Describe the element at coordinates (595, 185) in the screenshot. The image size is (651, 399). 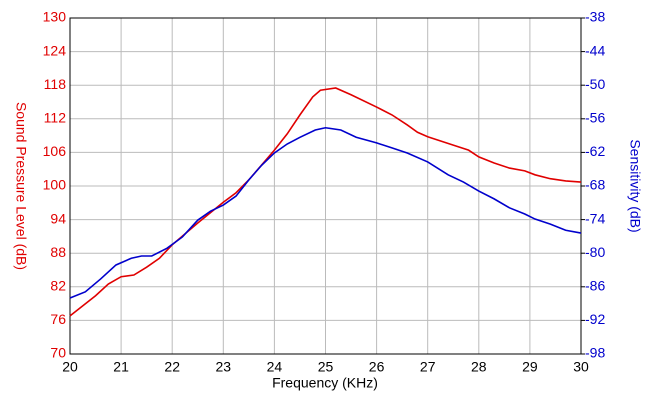
I see `y2-tick-label: -68` at that location.